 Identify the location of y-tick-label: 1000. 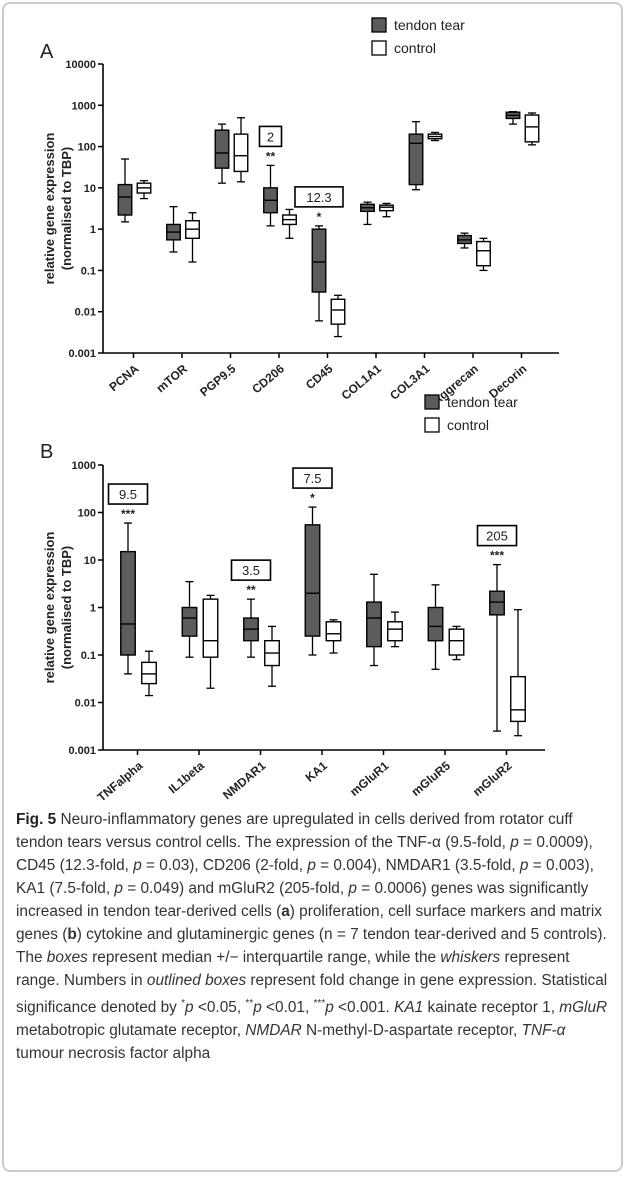
(84, 106).